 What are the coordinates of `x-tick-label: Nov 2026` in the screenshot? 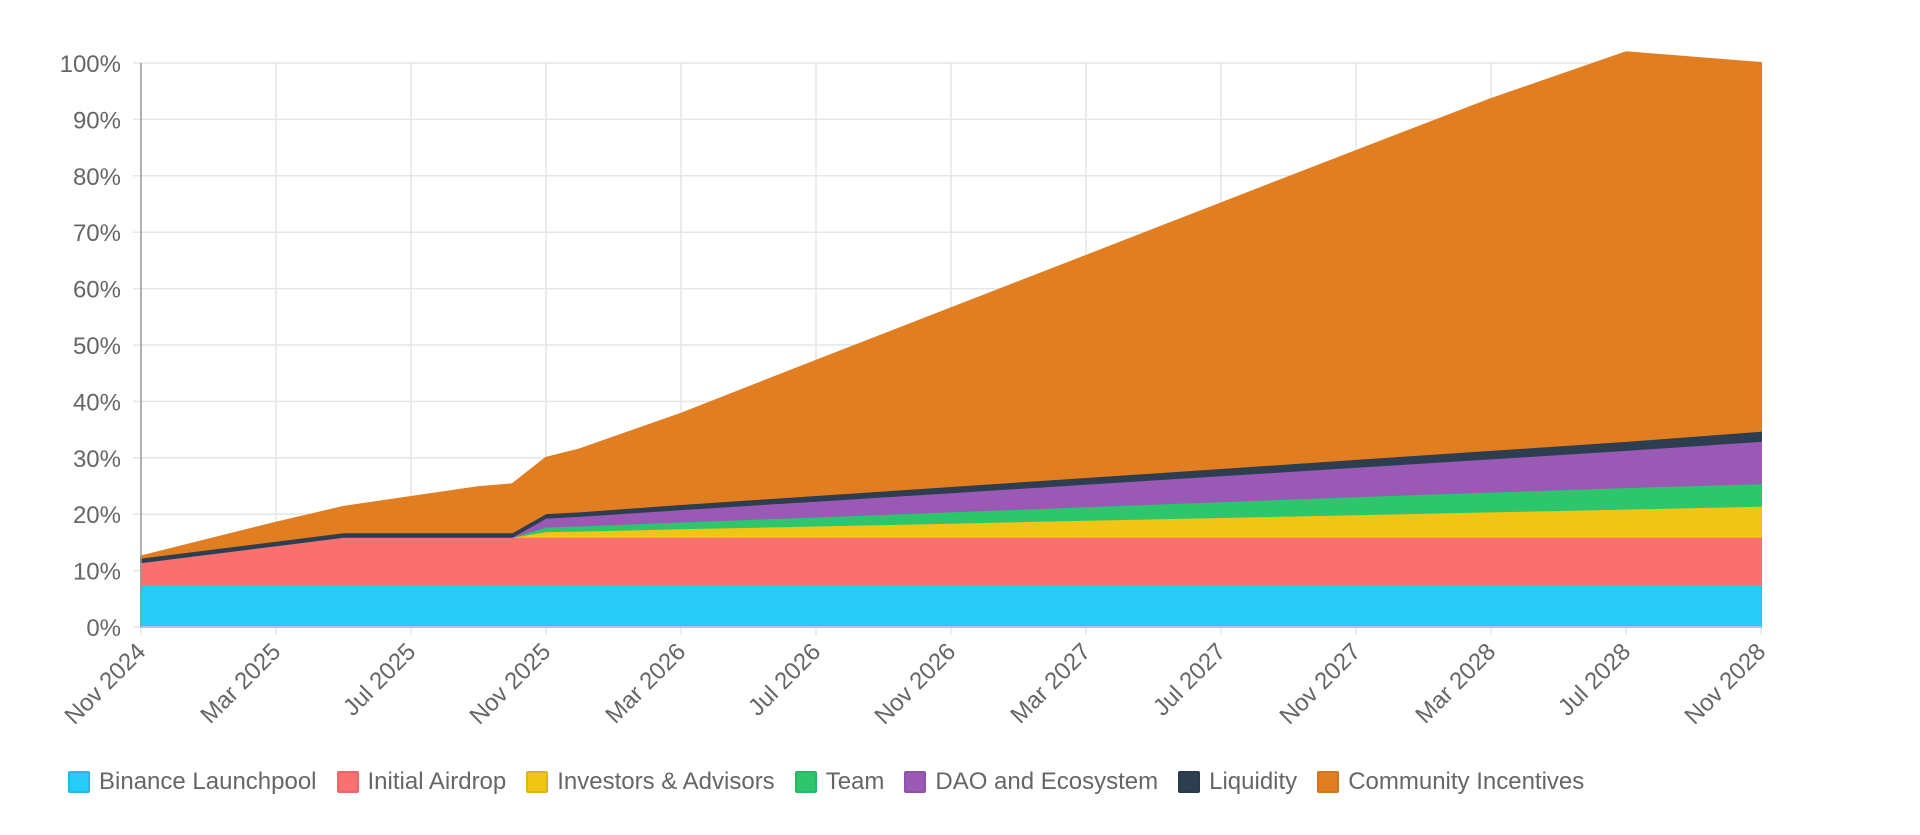 It's located at (915, 684).